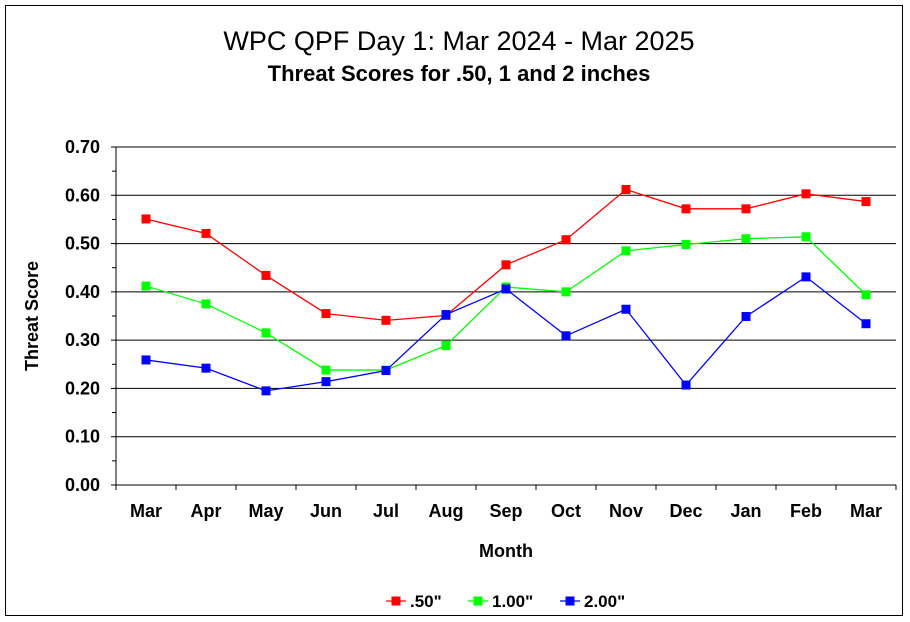 Image resolution: width=910 pixels, height=622 pixels. Describe the element at coordinates (506, 551) in the screenshot. I see `x-axis-label: Month` at that location.